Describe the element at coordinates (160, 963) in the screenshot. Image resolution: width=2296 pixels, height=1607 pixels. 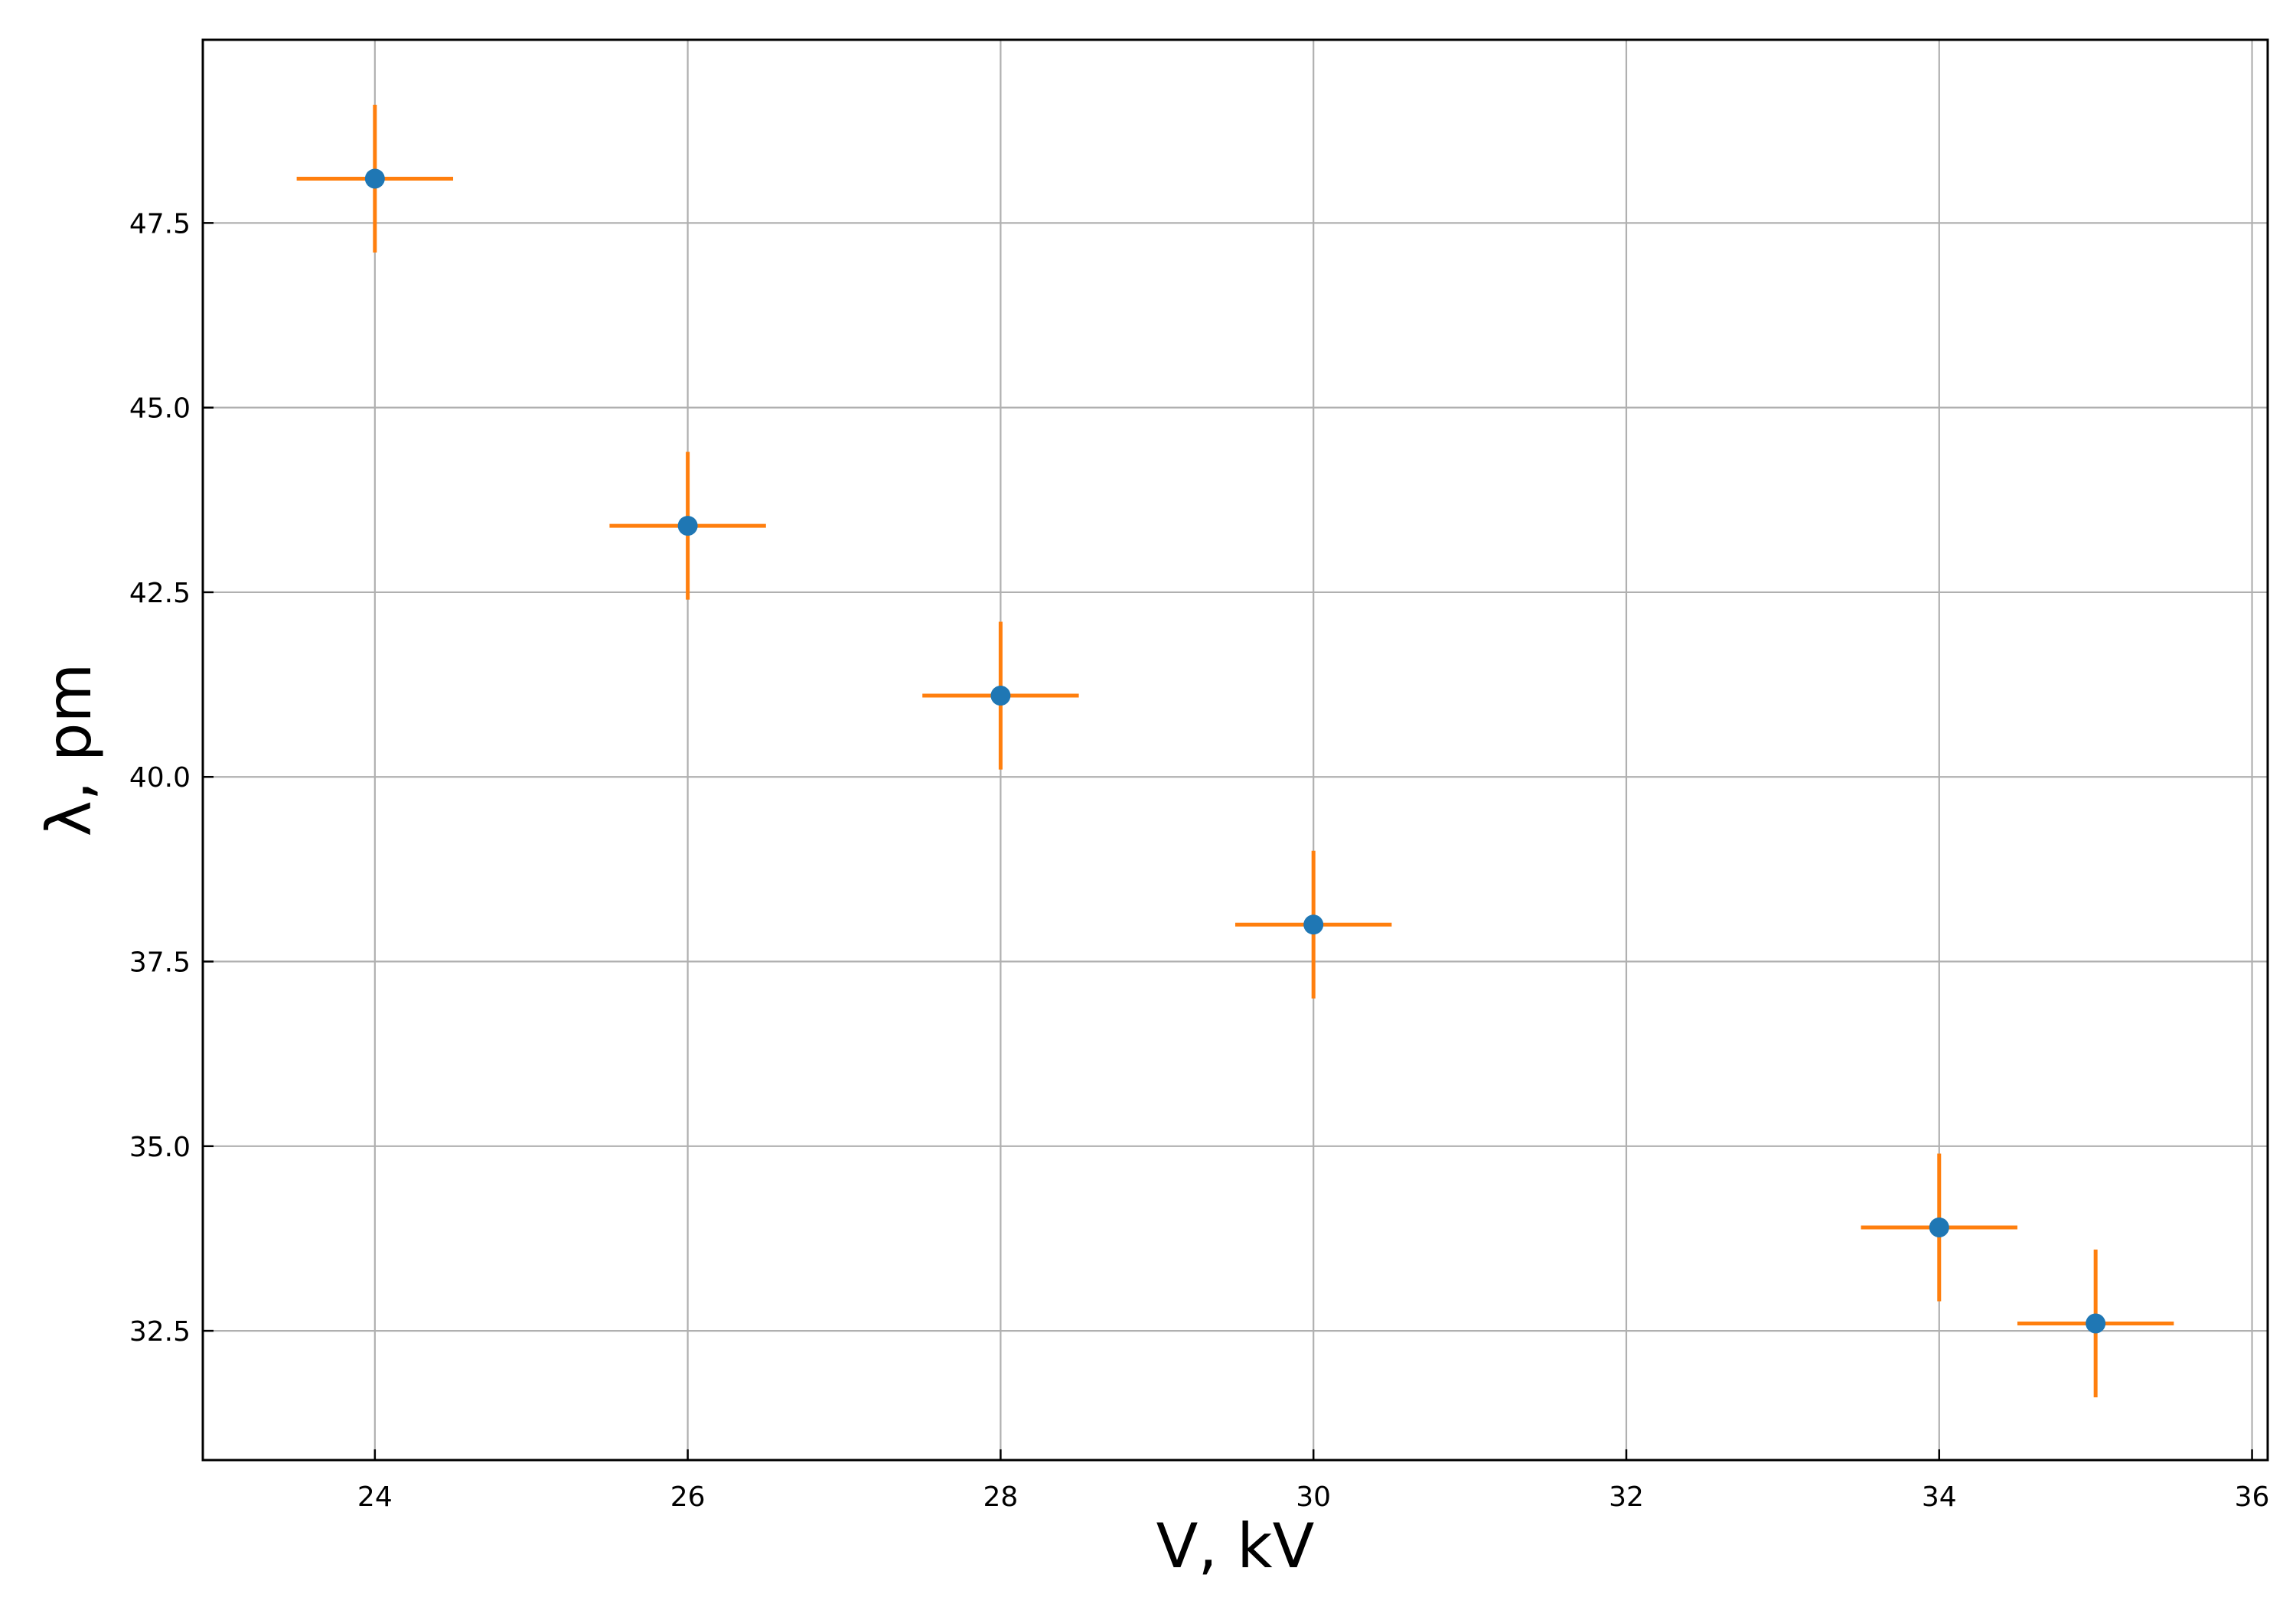
I see `y-tick-label: 37.5` at that location.